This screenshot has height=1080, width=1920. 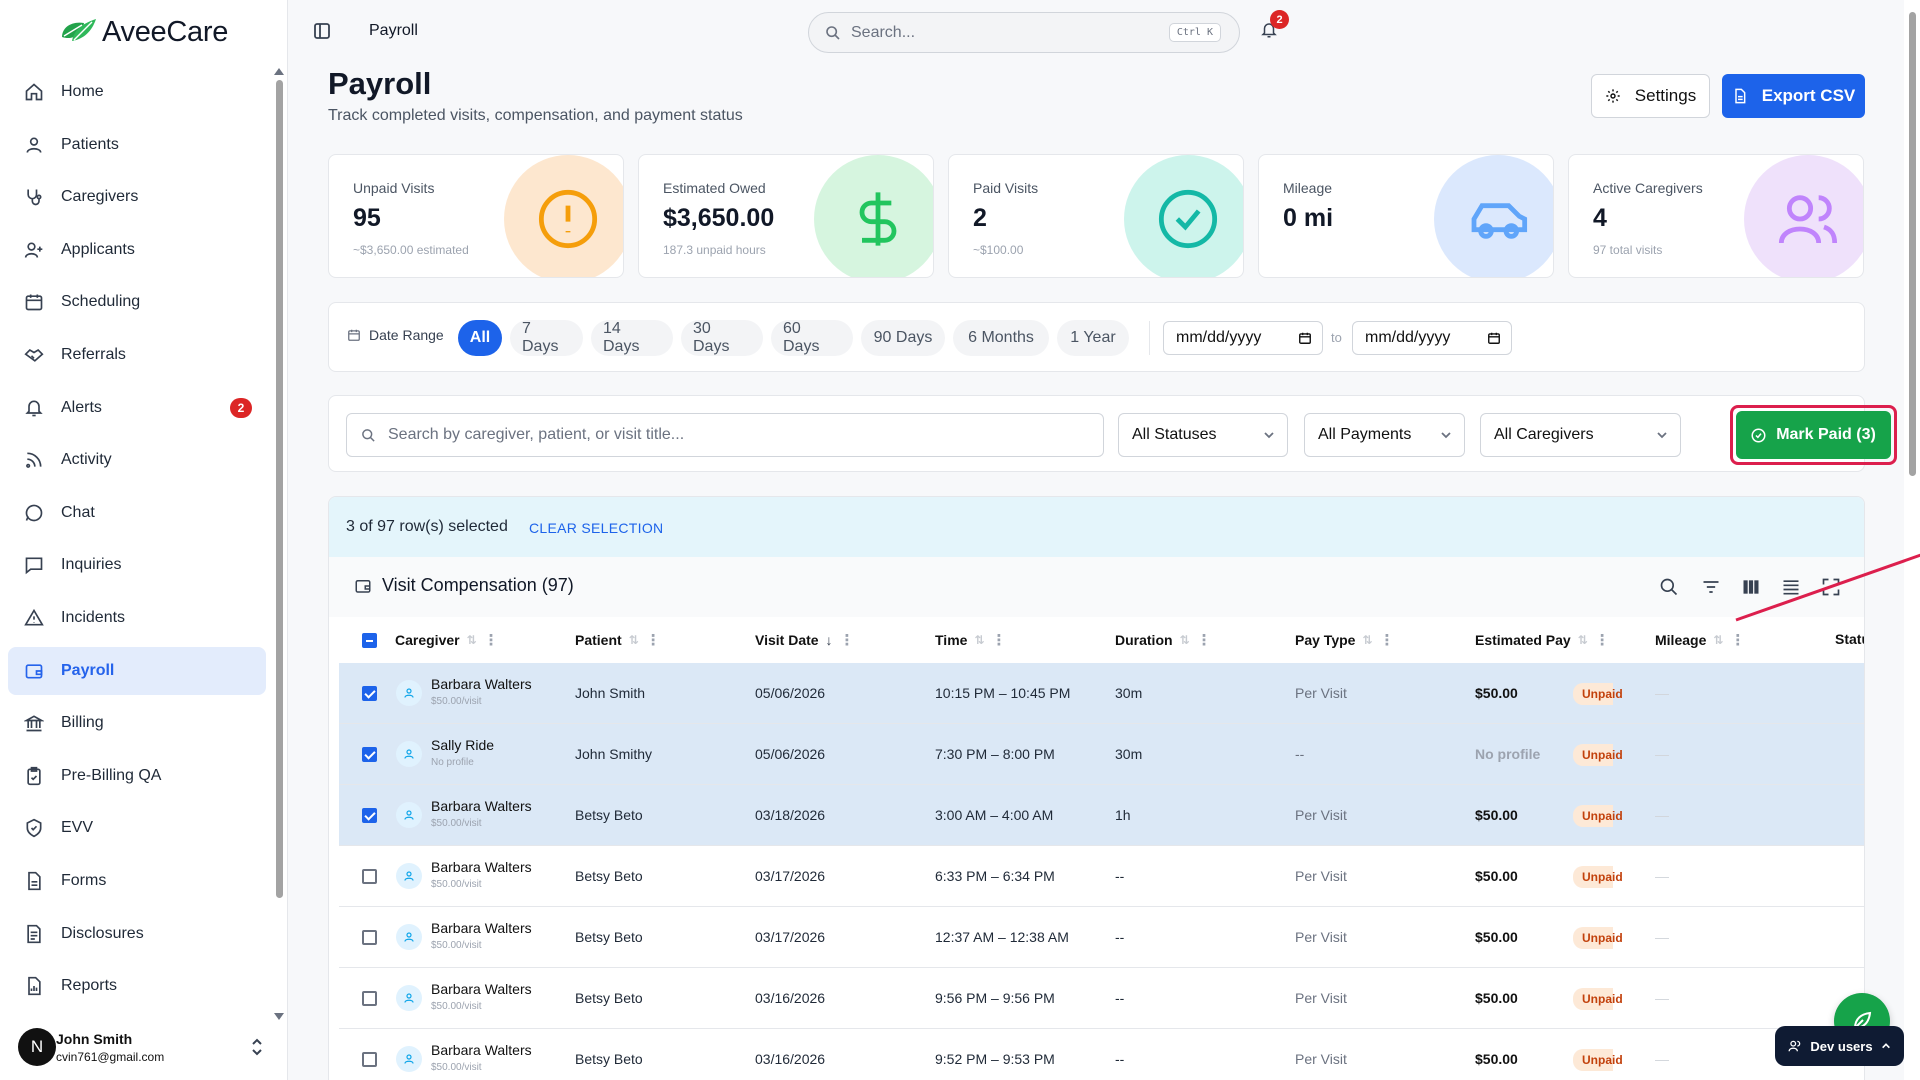 I want to click on column-header-patient: Patient ⇅ ⋮, so click(x=618, y=640).